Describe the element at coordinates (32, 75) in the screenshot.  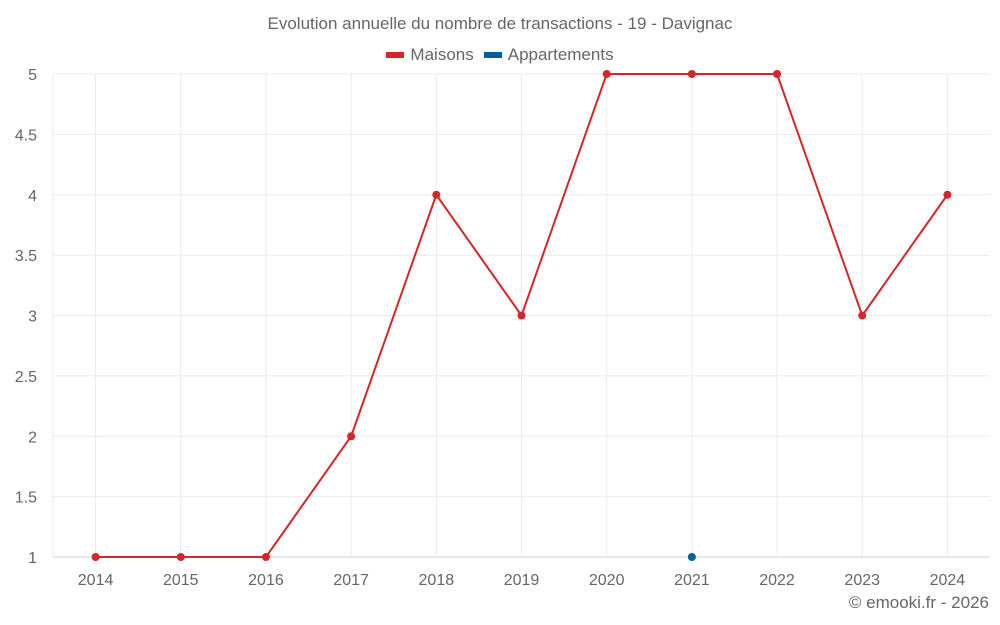
I see `y-tick-label: 5` at that location.